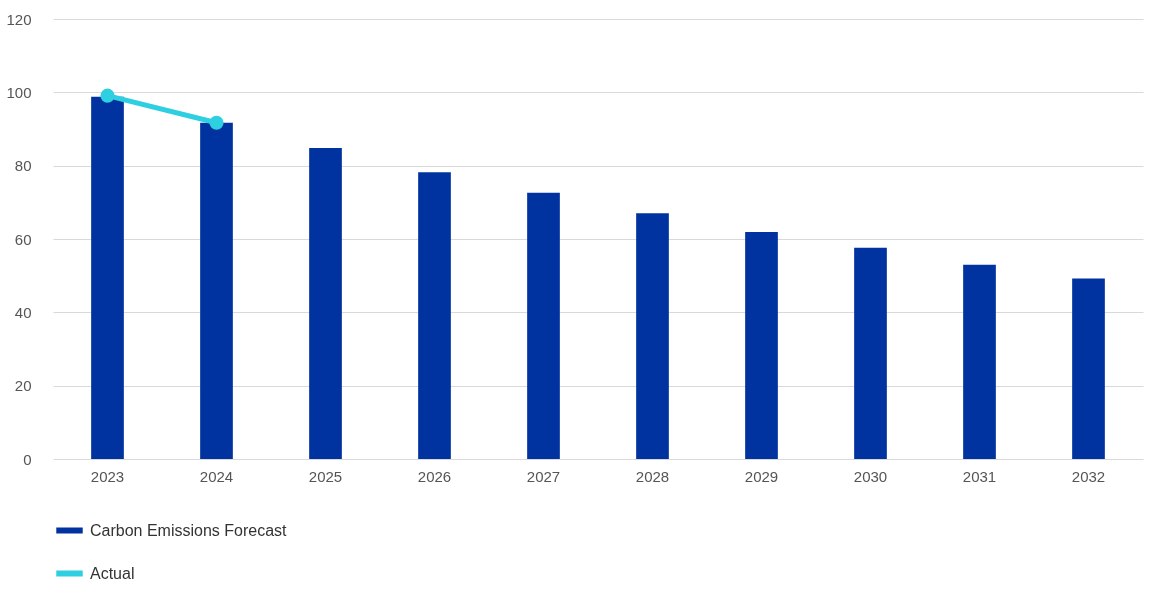 Image resolution: width=1175 pixels, height=612 pixels. What do you see at coordinates (23, 166) in the screenshot?
I see `y-tick-label: 80` at bounding box center [23, 166].